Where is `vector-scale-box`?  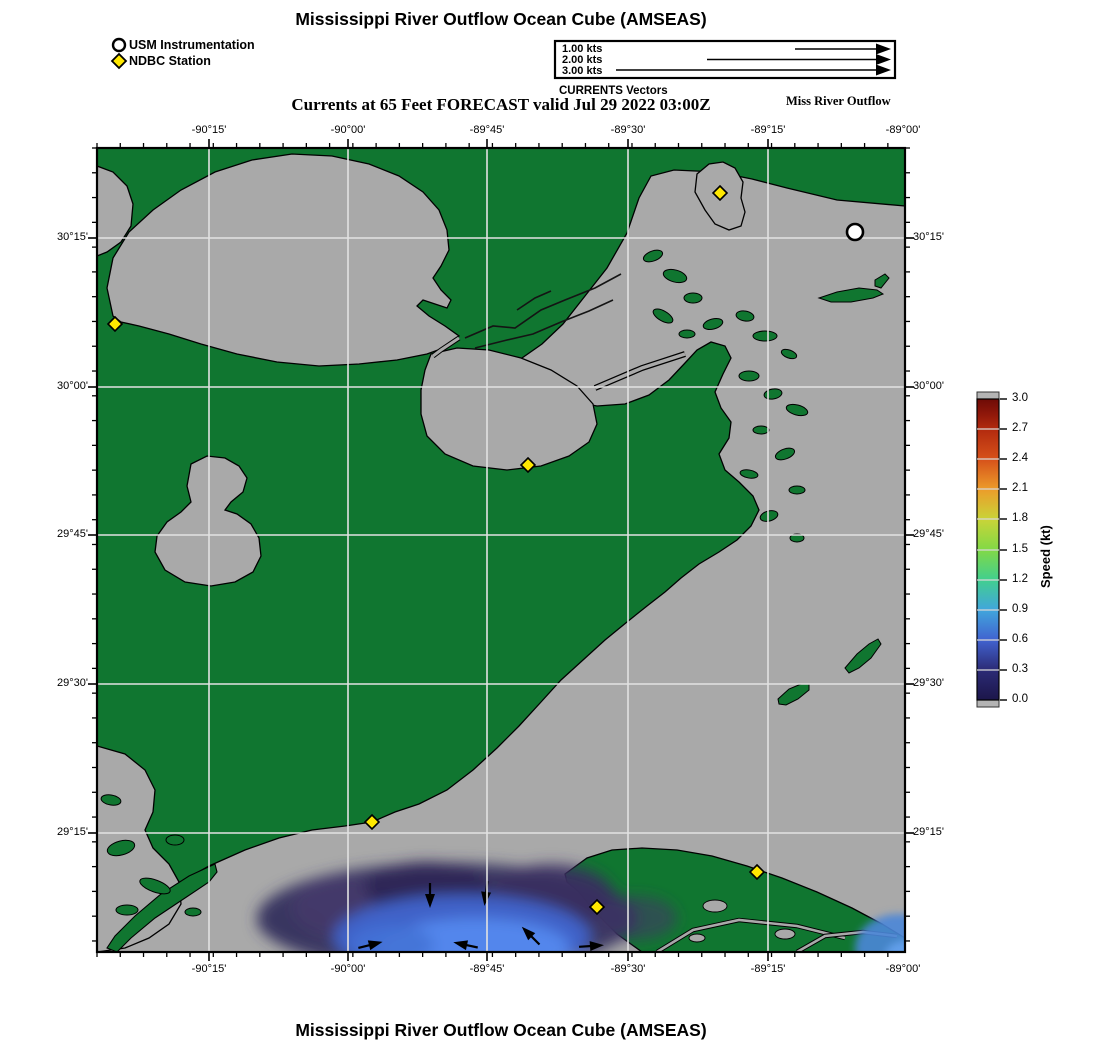 vector-scale-box is located at coordinates (725, 59).